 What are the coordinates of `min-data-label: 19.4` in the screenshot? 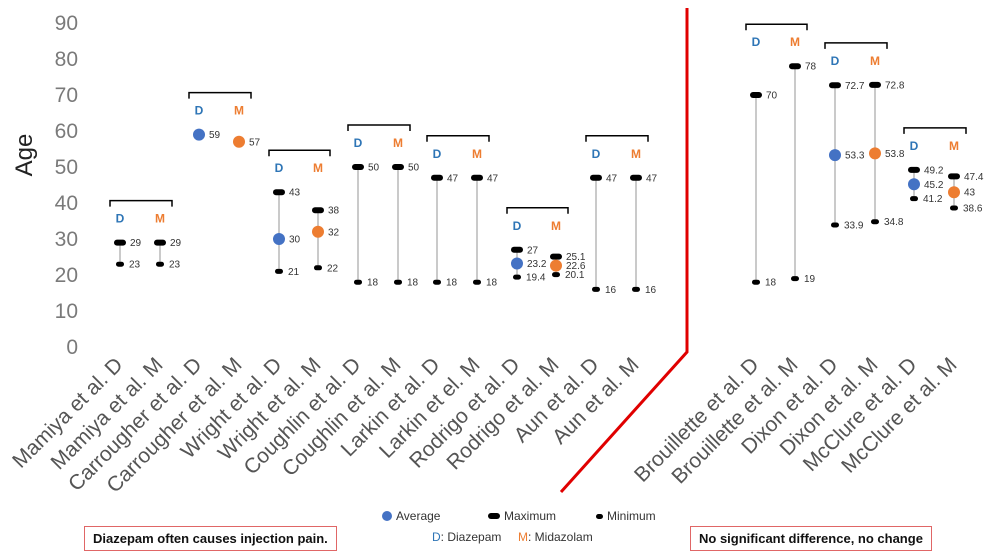 It's located at (536, 278).